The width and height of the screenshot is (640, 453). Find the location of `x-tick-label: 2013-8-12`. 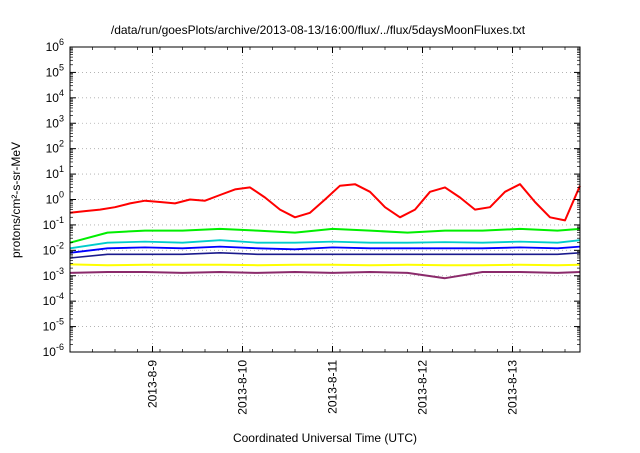

x-tick-label: 2013-8-12 is located at coordinates (423, 387).